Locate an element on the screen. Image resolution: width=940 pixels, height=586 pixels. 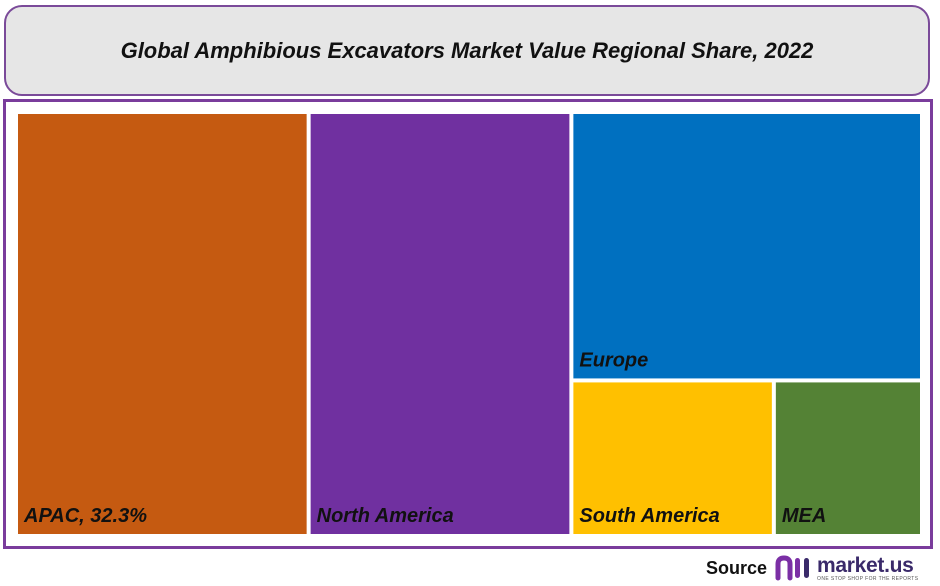
tile-label-apac: APAC, 32.3% is located at coordinates (85, 516).